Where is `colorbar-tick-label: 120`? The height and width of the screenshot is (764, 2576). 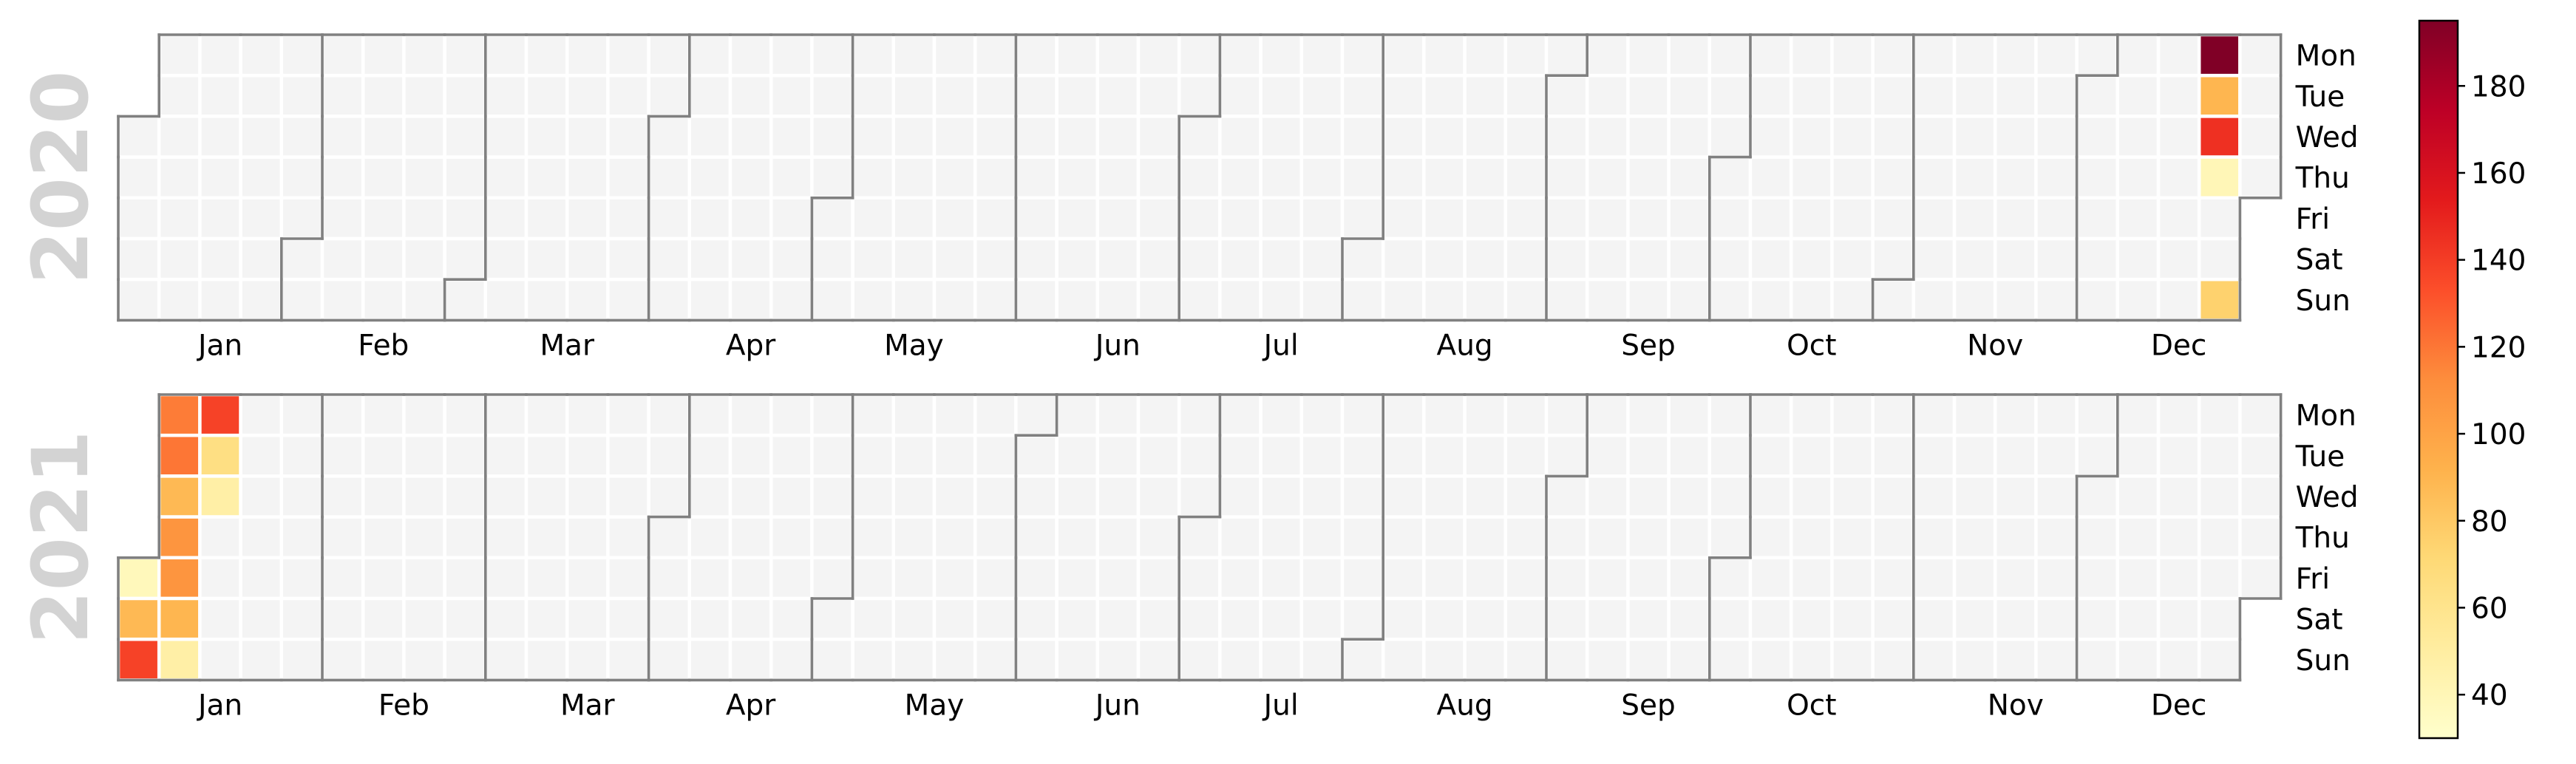
colorbar-tick-label: 120 is located at coordinates (2498, 347).